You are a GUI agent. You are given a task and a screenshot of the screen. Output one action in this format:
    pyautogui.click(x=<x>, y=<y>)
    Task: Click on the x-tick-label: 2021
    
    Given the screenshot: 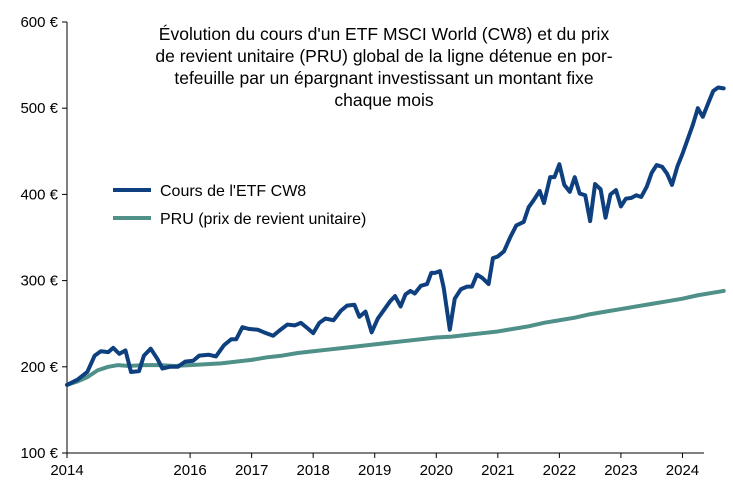 What is the action you would take?
    pyautogui.click(x=497, y=470)
    